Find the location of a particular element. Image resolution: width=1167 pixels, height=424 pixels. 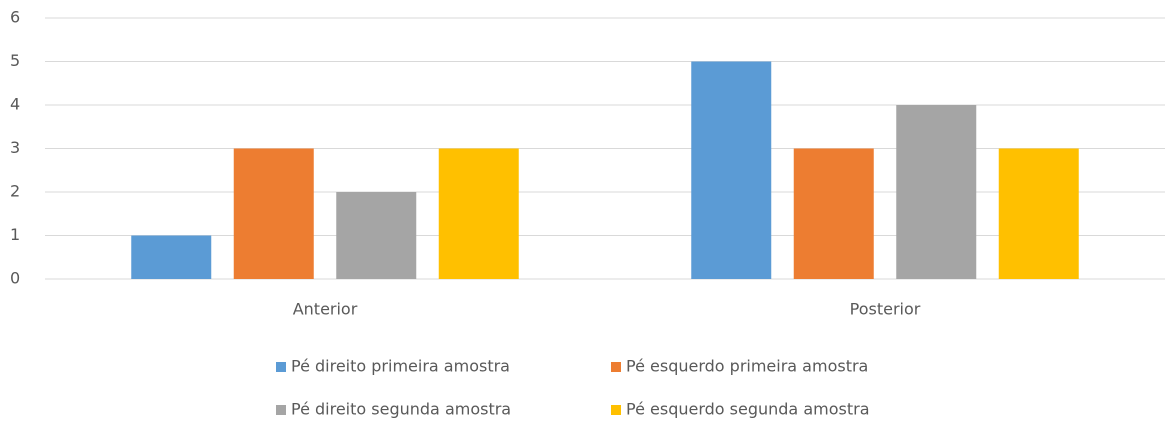

y-tick-label: 4 is located at coordinates (15, 104).